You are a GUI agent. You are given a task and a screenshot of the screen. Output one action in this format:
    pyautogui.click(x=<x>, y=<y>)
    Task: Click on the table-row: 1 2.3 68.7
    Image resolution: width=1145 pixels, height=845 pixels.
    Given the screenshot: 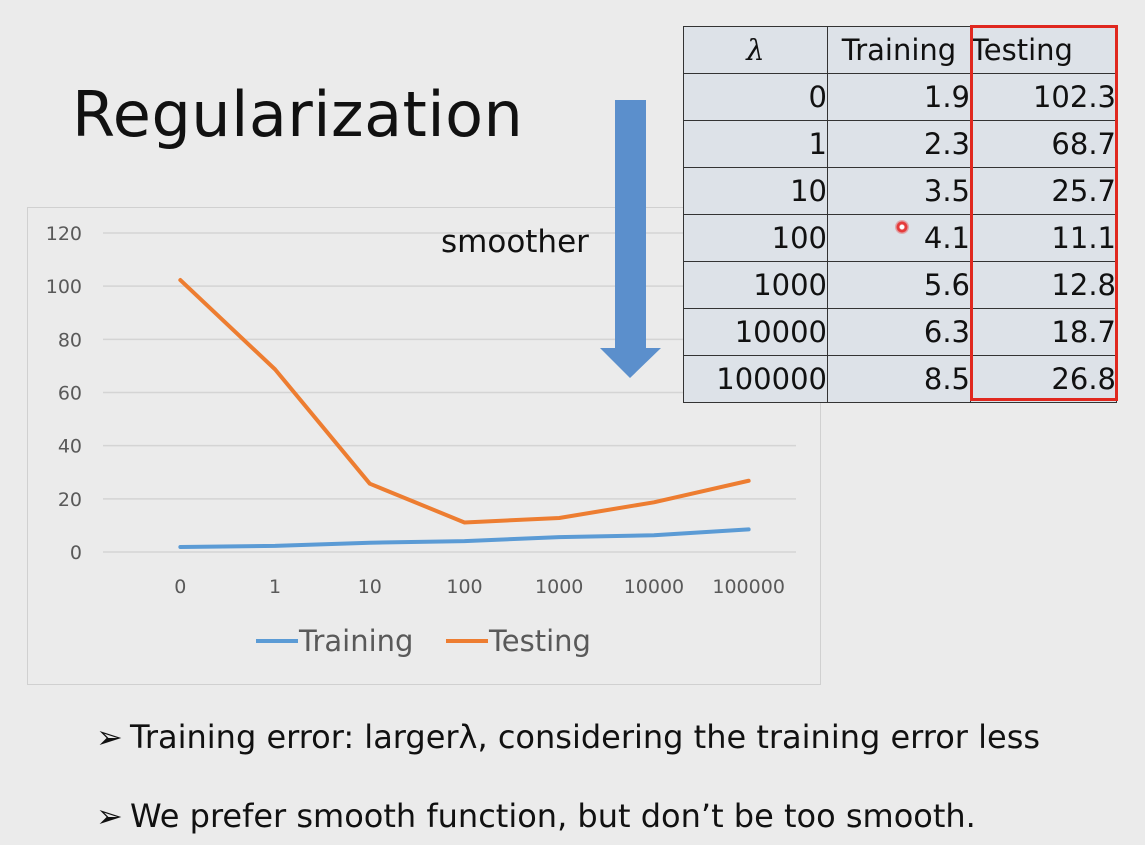 What is the action you would take?
    pyautogui.click(x=900, y=144)
    